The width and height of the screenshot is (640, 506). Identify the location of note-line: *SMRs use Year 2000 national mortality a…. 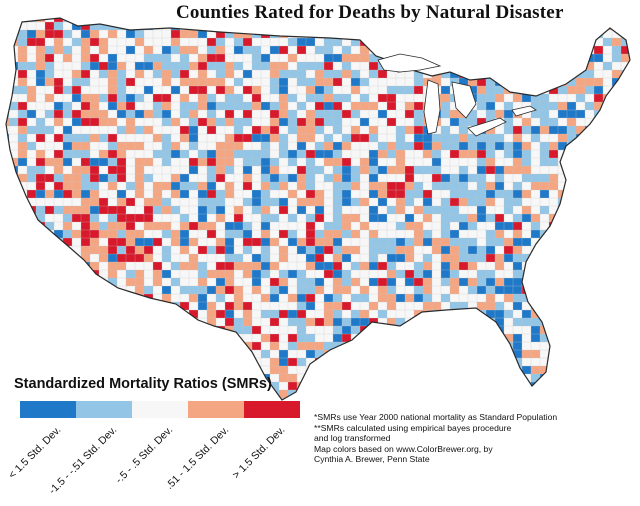
(436, 417).